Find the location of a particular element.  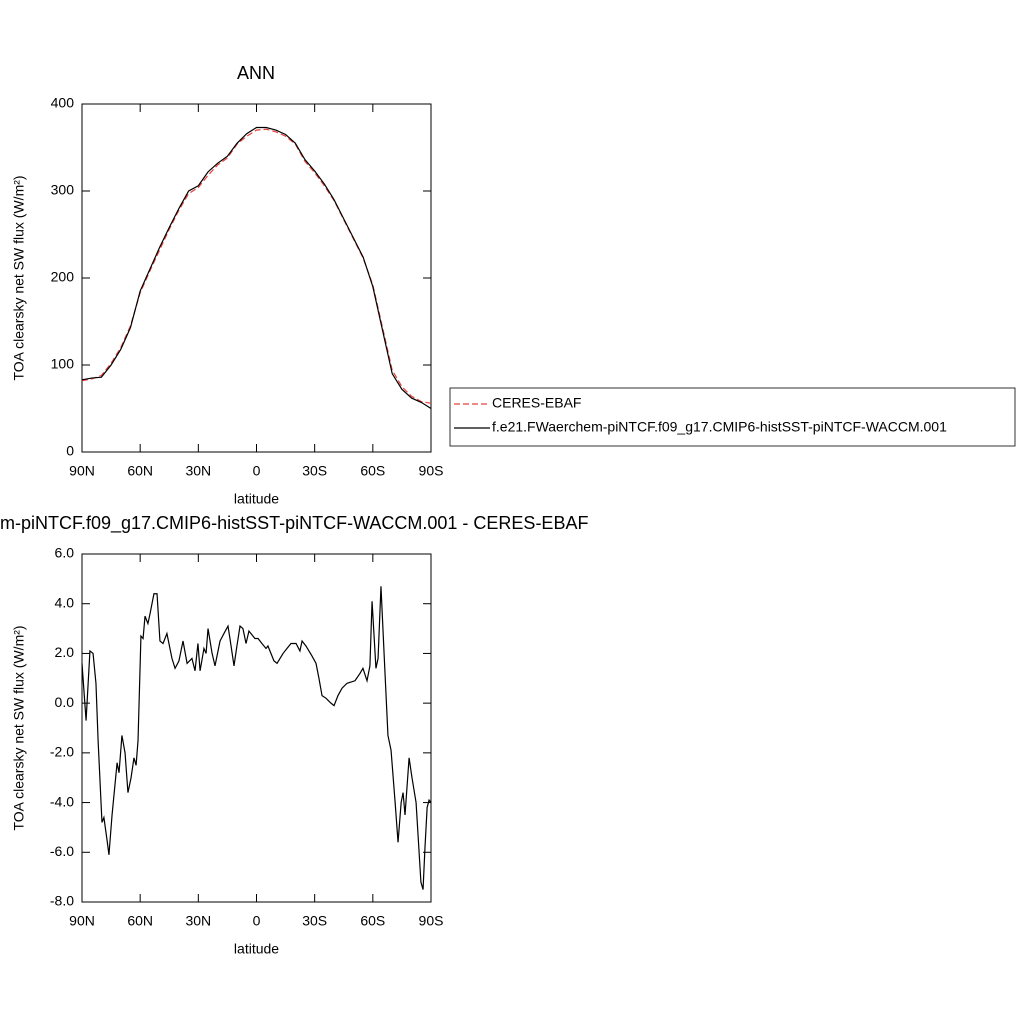

y-tick-label: 2.0 is located at coordinates (65, 652).